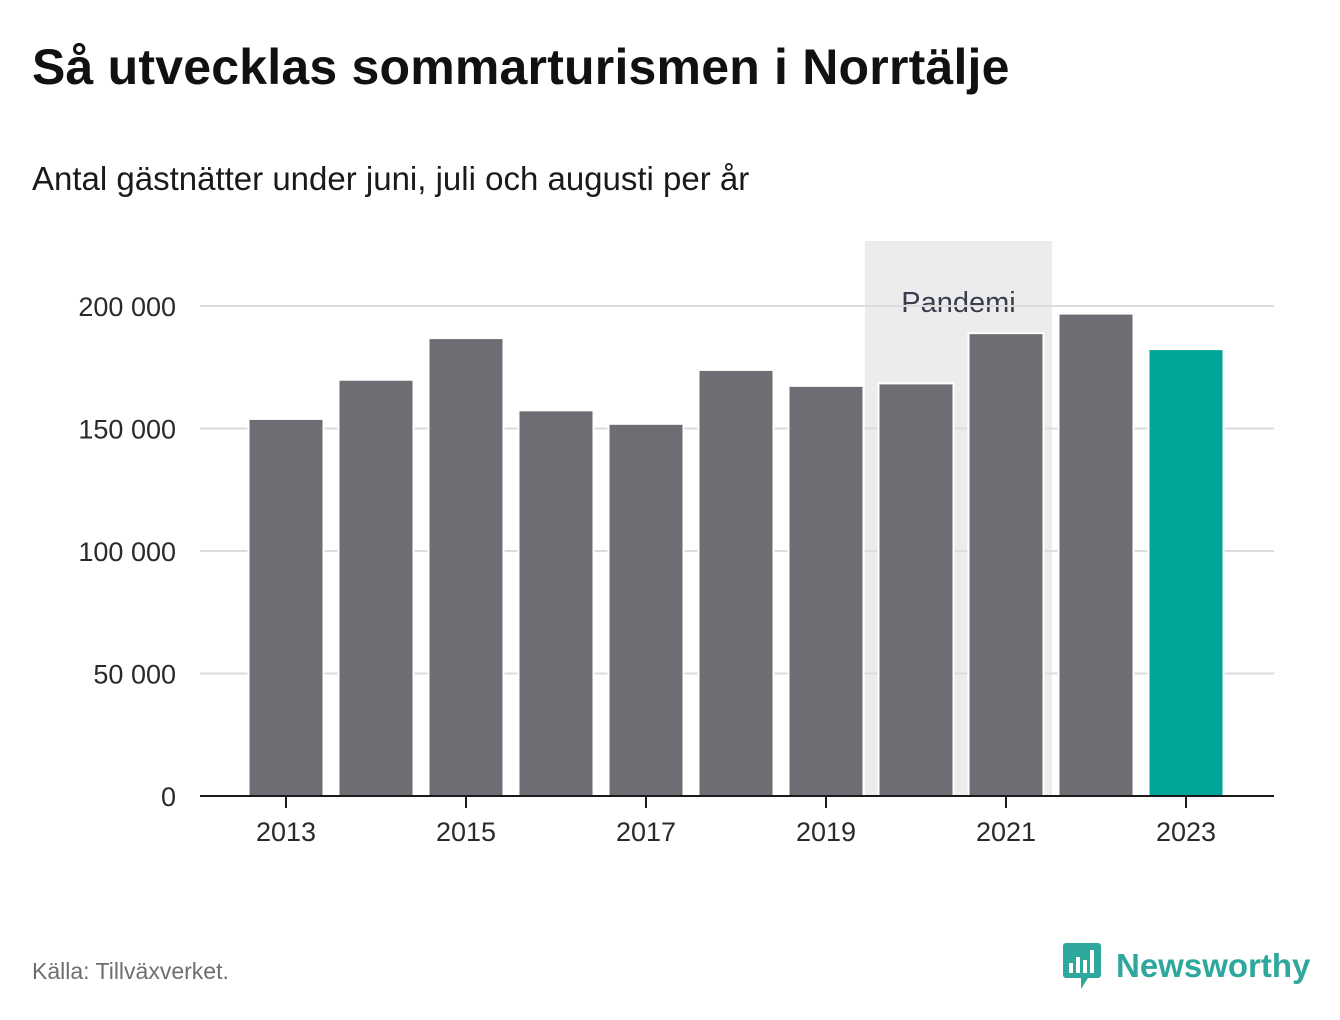  I want to click on bar-2016, so click(556, 603).